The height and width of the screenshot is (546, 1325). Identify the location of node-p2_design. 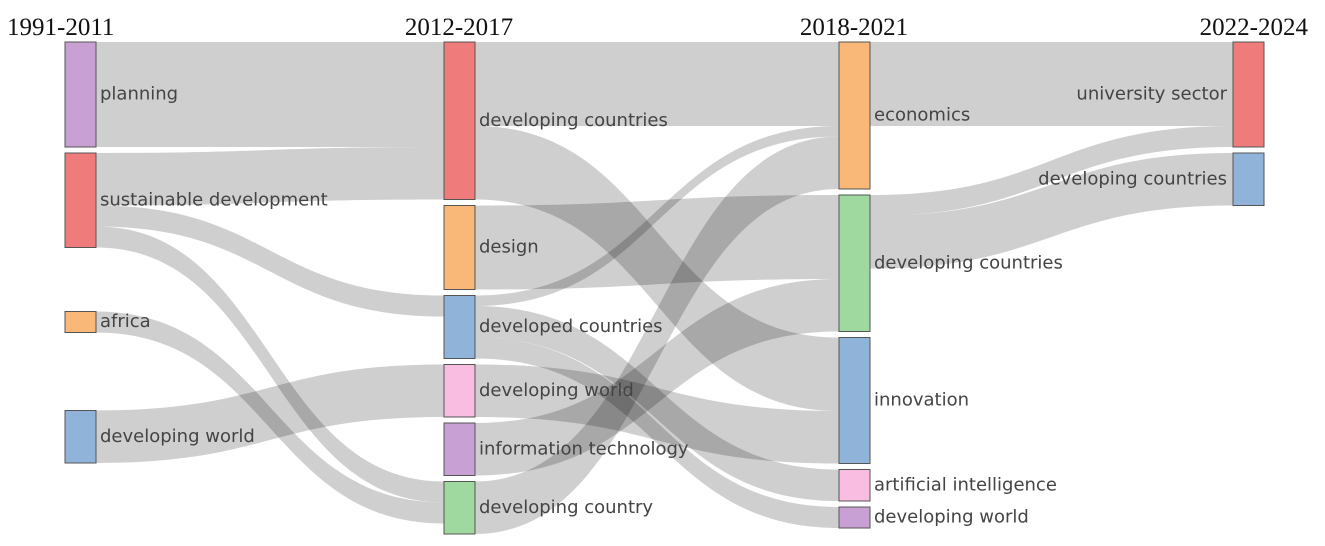
(459, 247).